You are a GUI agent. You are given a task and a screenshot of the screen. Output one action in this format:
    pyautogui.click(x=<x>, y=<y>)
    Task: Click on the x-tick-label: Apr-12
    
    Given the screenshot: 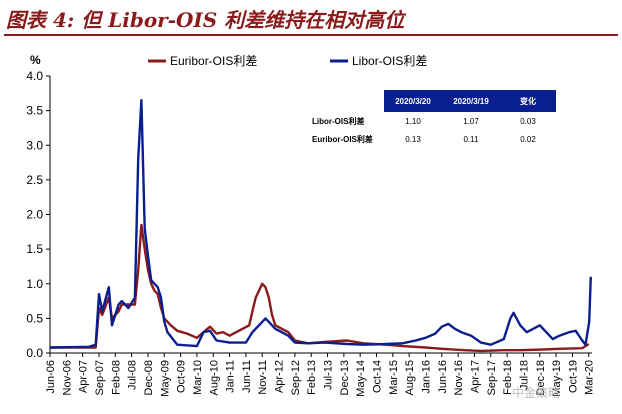 What is the action you would take?
    pyautogui.click(x=280, y=376)
    